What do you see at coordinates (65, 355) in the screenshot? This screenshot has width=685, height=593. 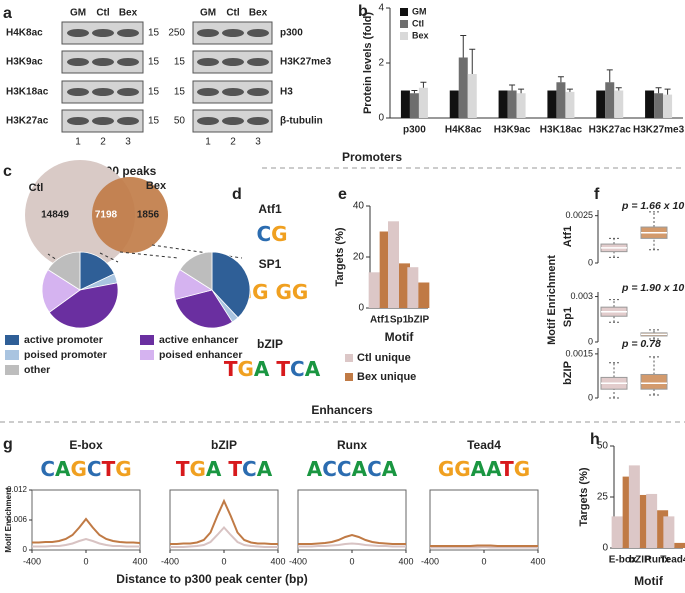 I see `legend-label: poised promoter` at bounding box center [65, 355].